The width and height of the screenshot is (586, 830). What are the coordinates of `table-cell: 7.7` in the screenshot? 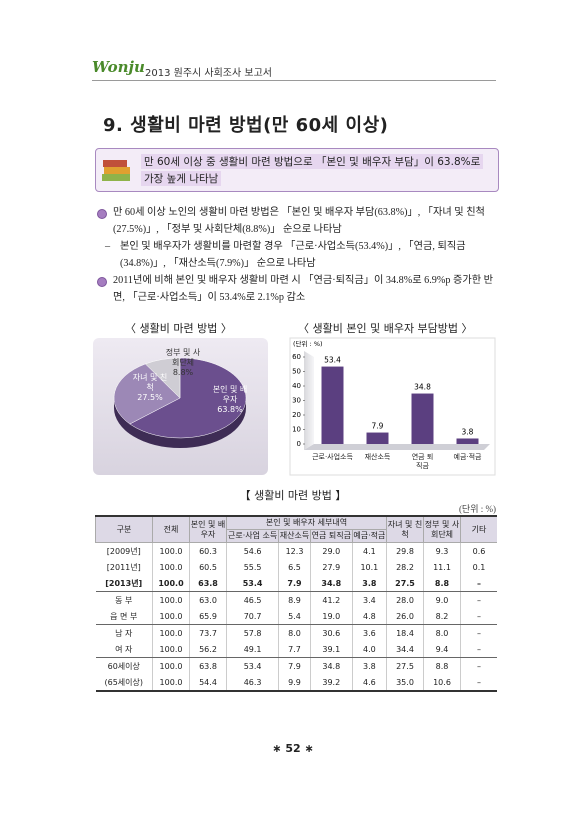 It's located at (294, 649).